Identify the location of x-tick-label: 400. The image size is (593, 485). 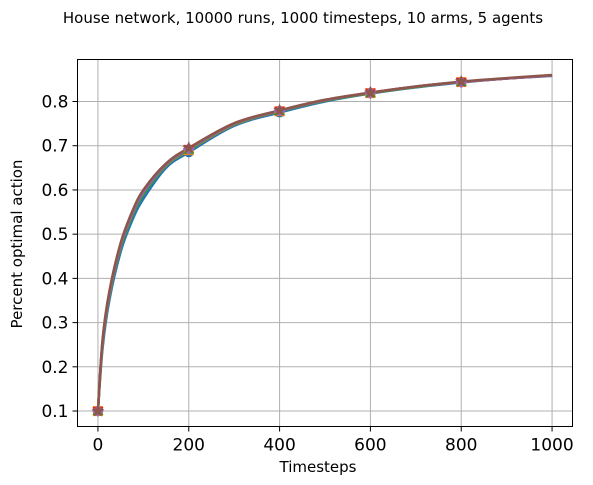
(279, 446).